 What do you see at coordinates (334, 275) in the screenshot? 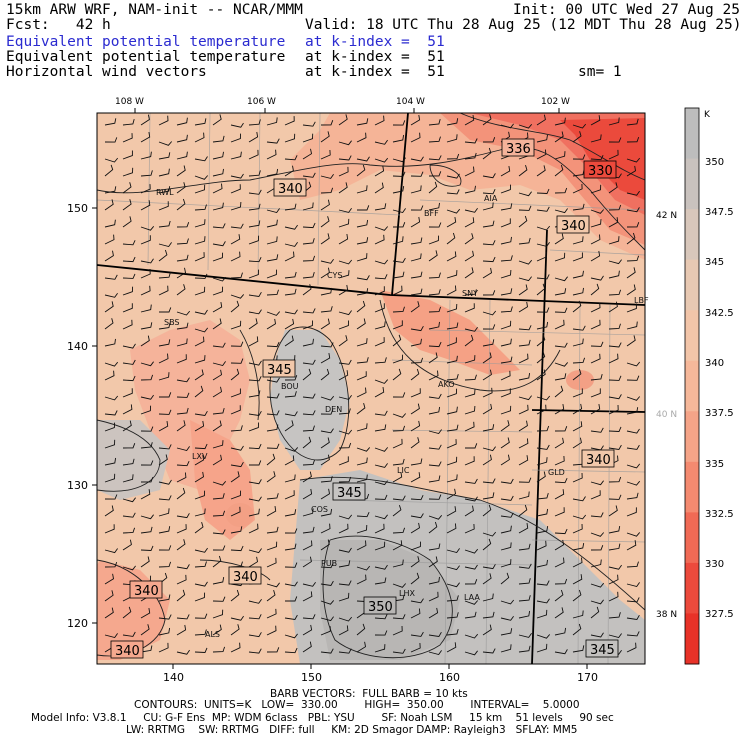
I see `city-cys: CYS` at bounding box center [334, 275].